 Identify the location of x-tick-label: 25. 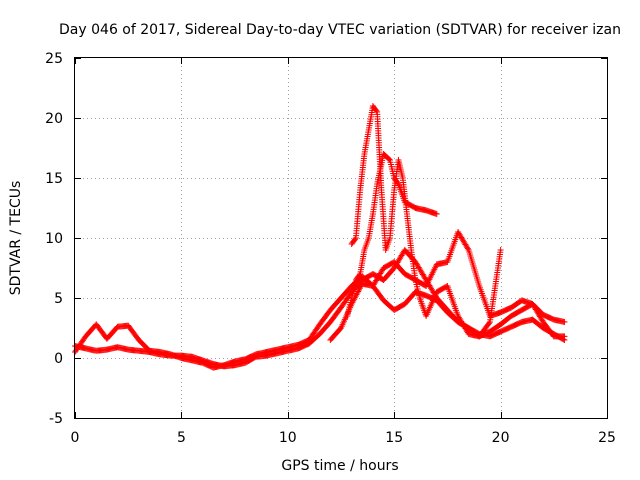
(607, 438).